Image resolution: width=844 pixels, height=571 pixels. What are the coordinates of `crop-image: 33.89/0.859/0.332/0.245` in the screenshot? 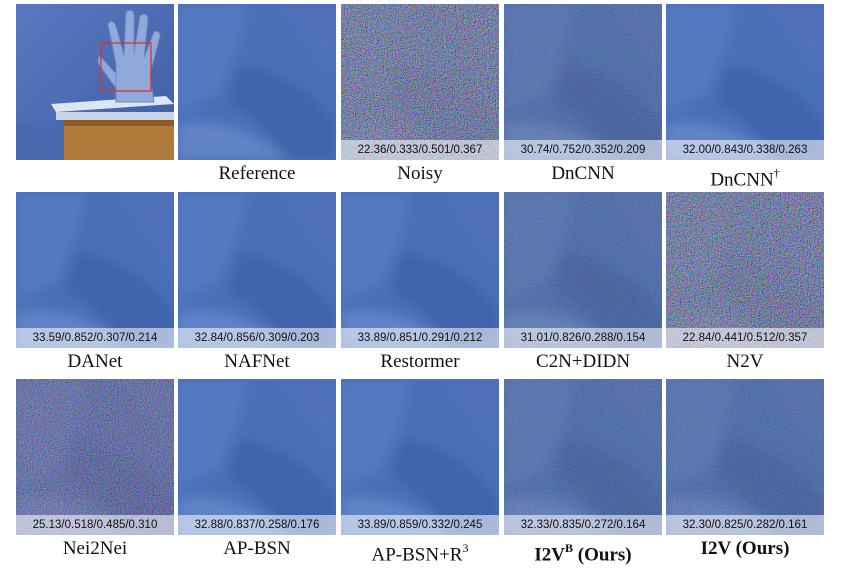 It's located at (420, 457).